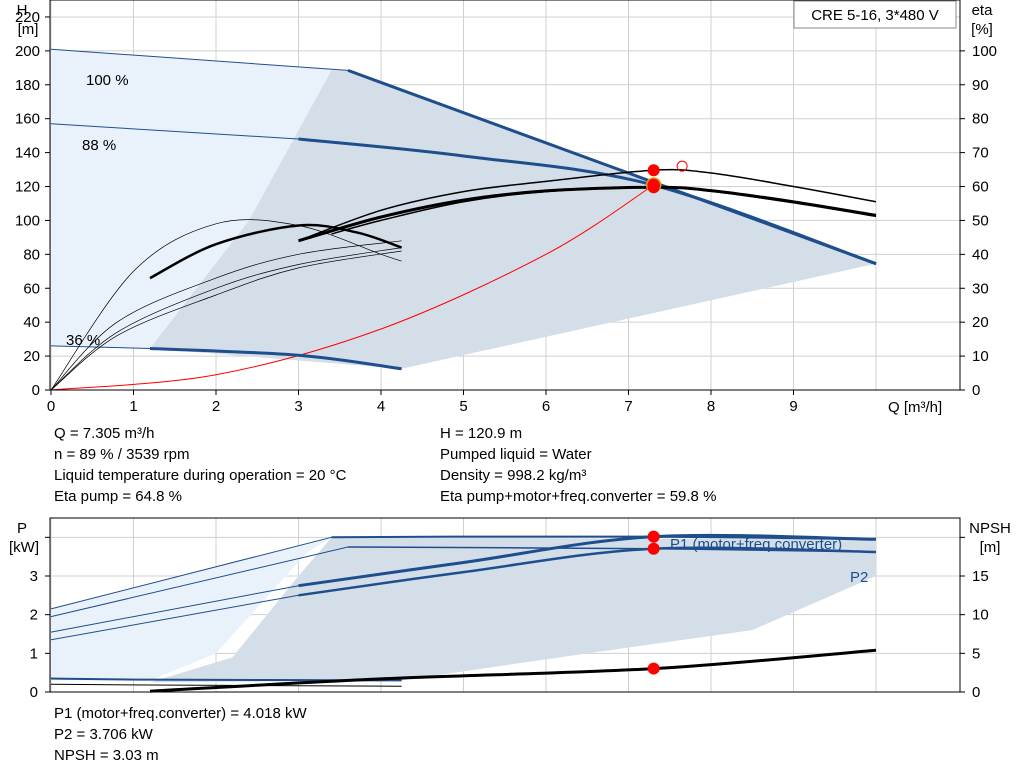  I want to click on bottom-right-axis-symbol: NPSH, so click(990, 528).